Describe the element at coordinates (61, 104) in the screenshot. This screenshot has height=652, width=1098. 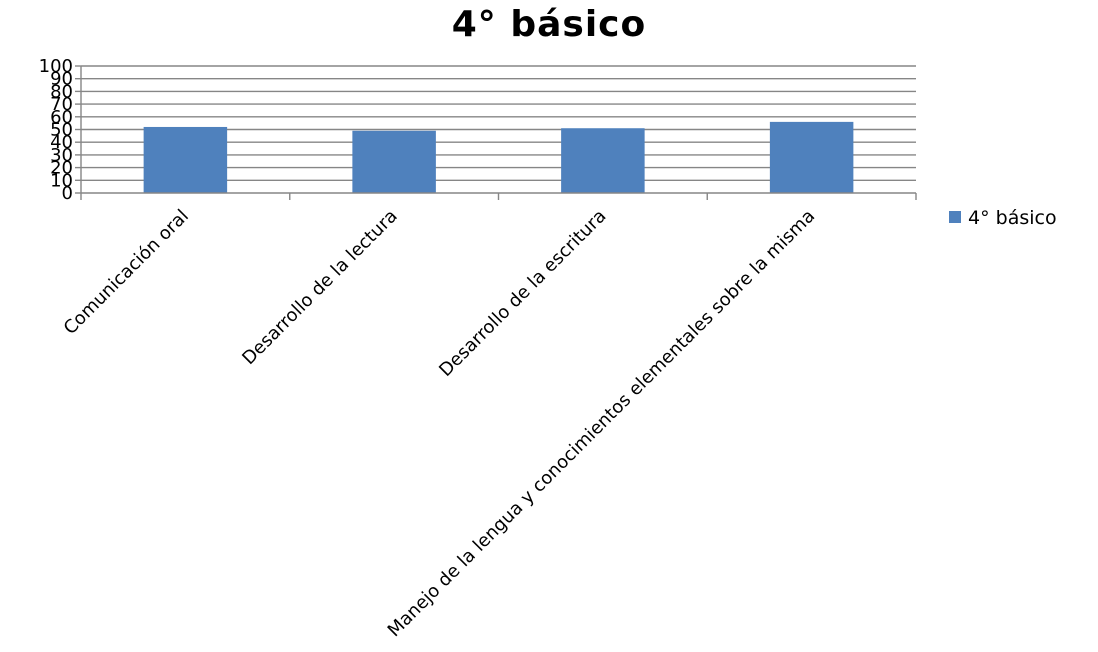
I see `y-tick-label: 70` at that location.